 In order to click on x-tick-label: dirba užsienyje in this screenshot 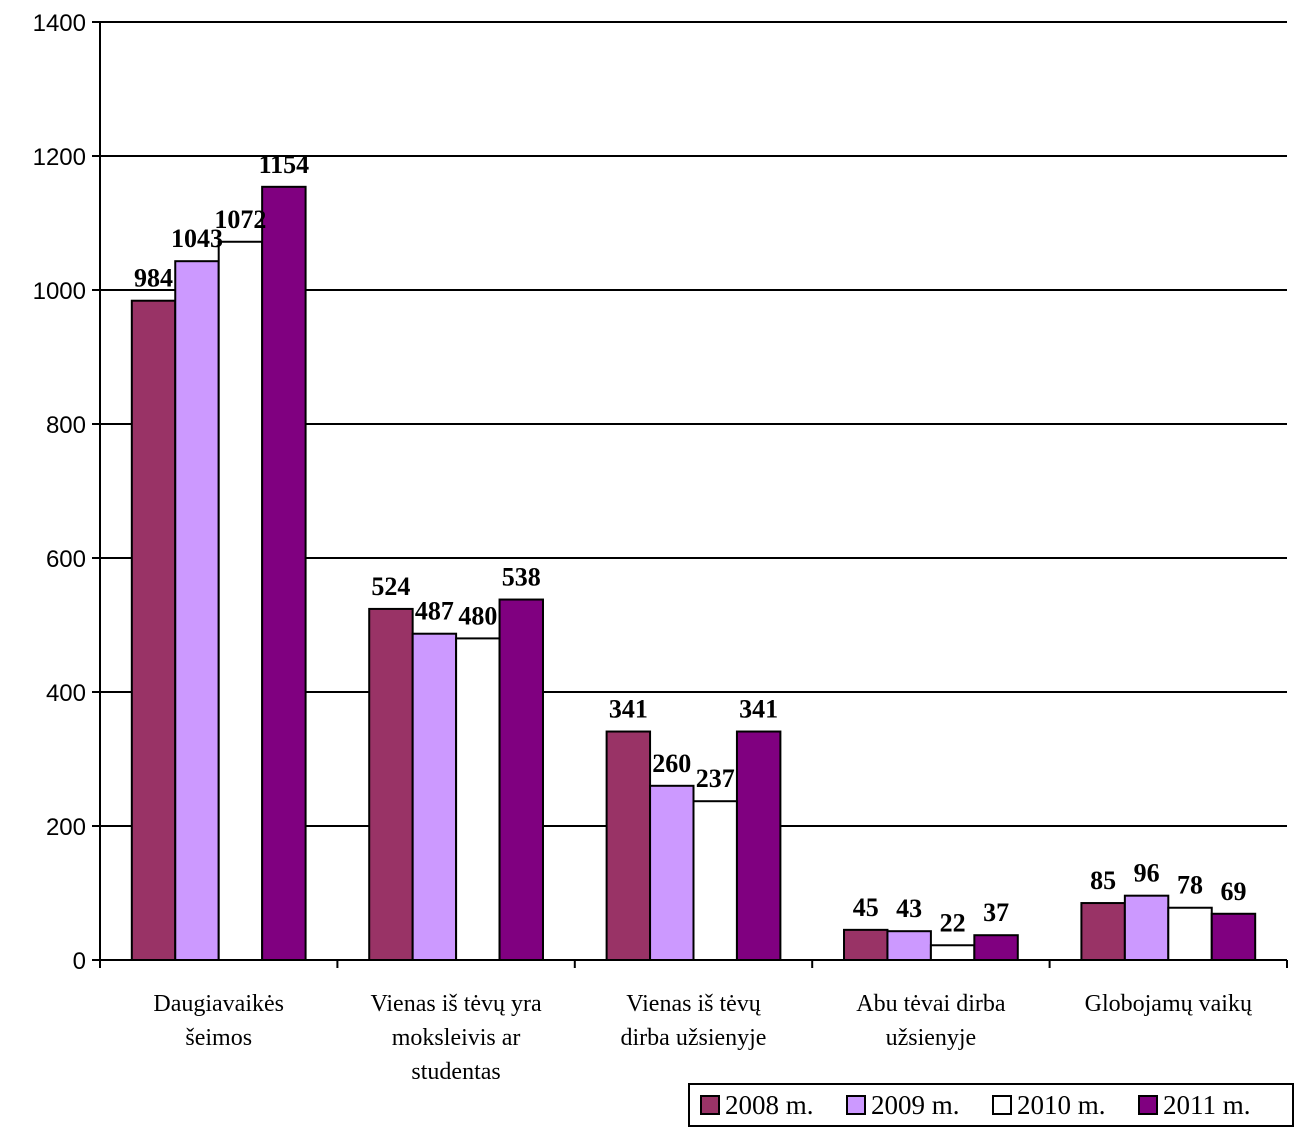, I will do `click(694, 1038)`.